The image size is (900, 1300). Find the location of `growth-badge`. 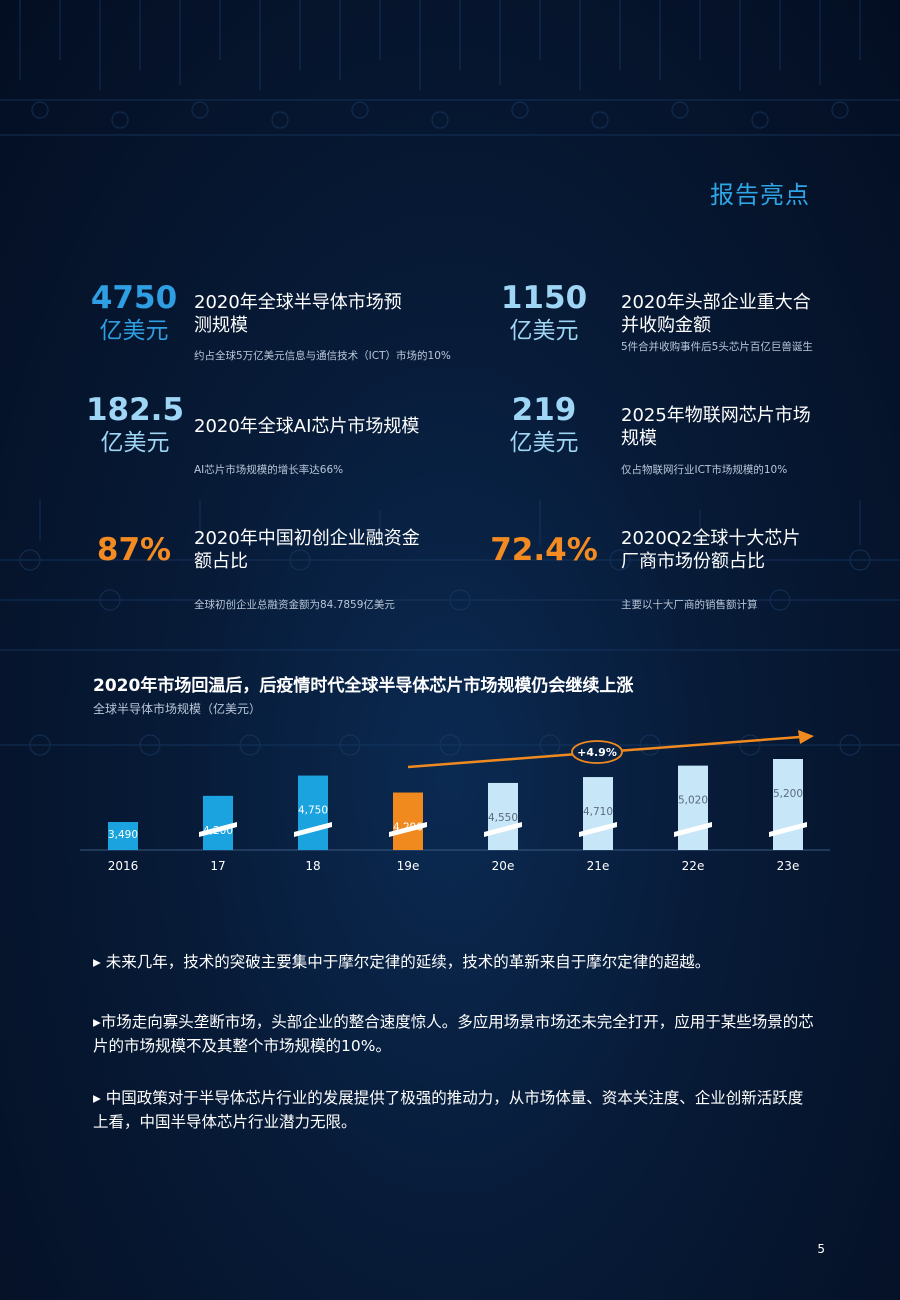

growth-badge is located at coordinates (597, 752).